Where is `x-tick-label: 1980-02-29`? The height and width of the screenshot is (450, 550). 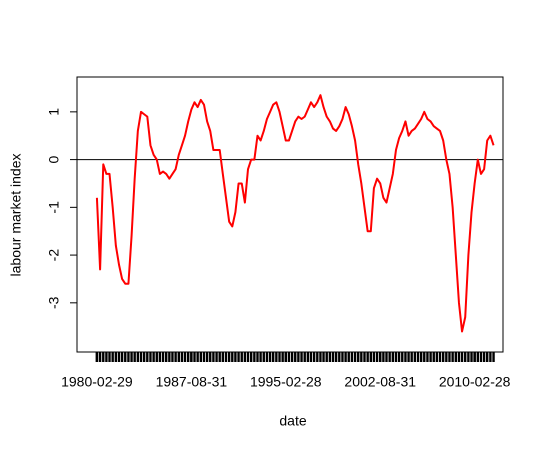
x-tick-label: 1980-02-29 is located at coordinates (97, 382).